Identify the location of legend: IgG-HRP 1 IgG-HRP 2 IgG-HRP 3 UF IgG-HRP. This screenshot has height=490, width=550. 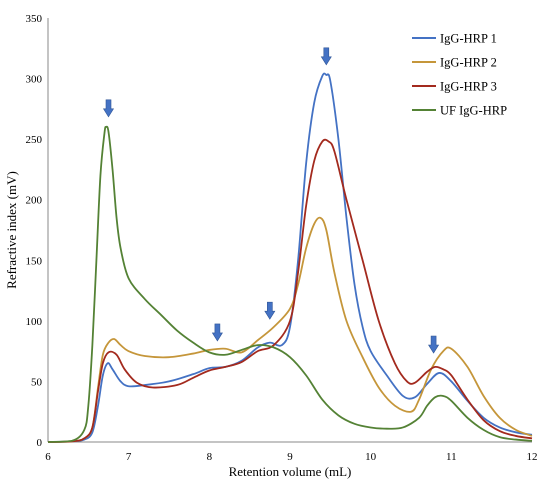
(459, 75).